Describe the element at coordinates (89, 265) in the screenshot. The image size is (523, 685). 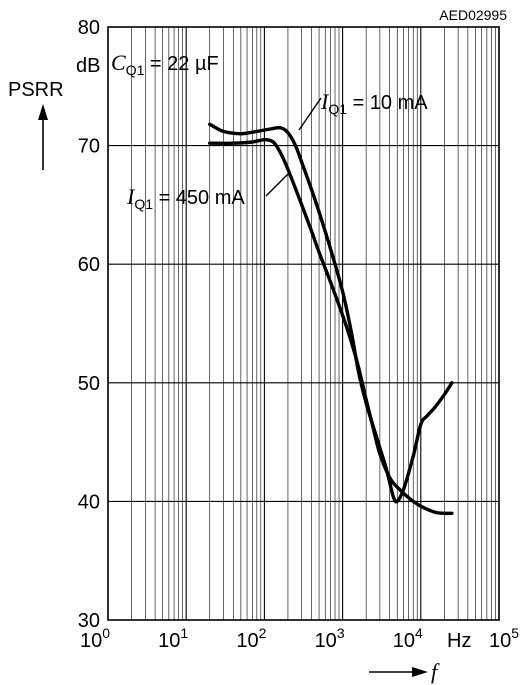
I see `y-tick-label: 60` at that location.